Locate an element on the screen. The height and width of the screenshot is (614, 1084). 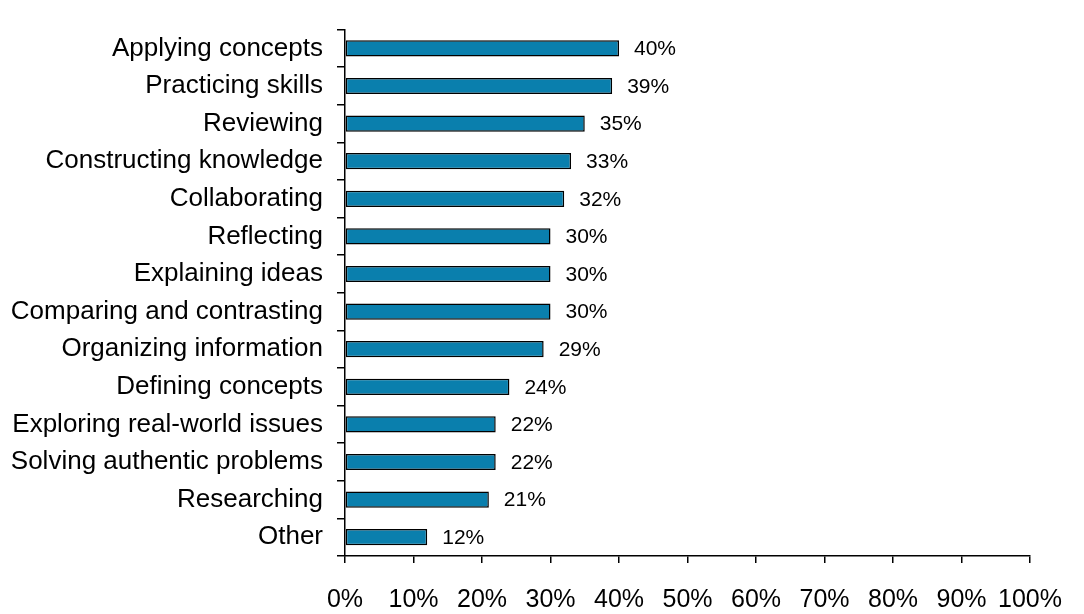
x-tick-label: 100% is located at coordinates (1030, 597).